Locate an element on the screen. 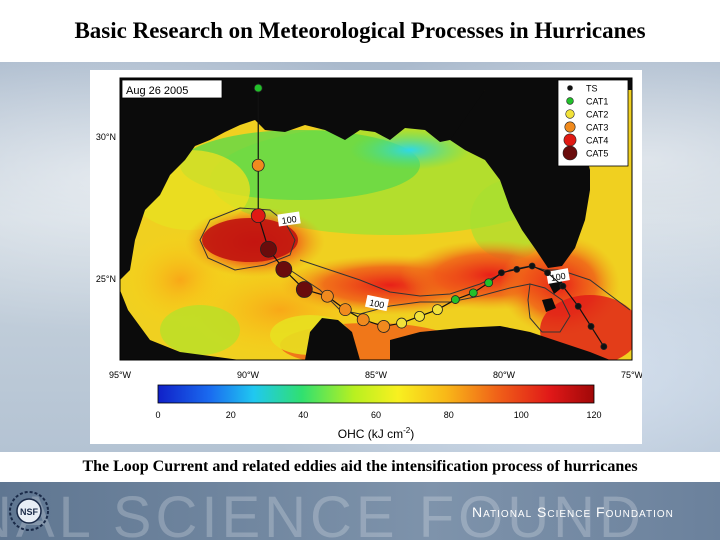 The image size is (720, 540). colorbar-tick: 60 is located at coordinates (376, 415).